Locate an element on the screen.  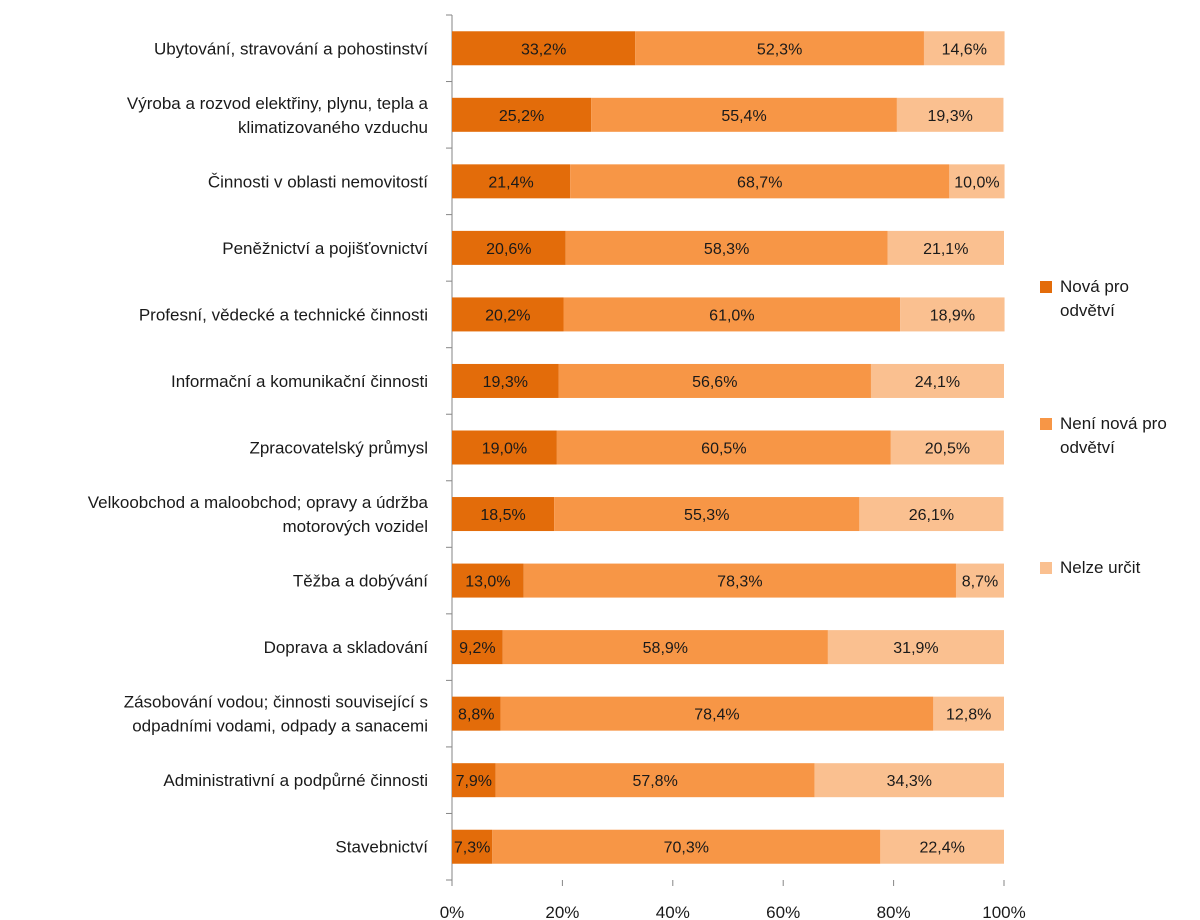
data-label: 8,7% is located at coordinates (980, 582).